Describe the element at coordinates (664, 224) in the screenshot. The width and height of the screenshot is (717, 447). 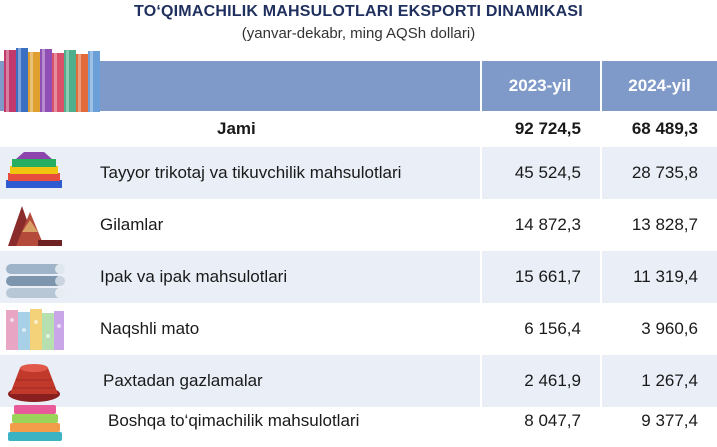
I see `row-value-2024: 13 828,7` at that location.